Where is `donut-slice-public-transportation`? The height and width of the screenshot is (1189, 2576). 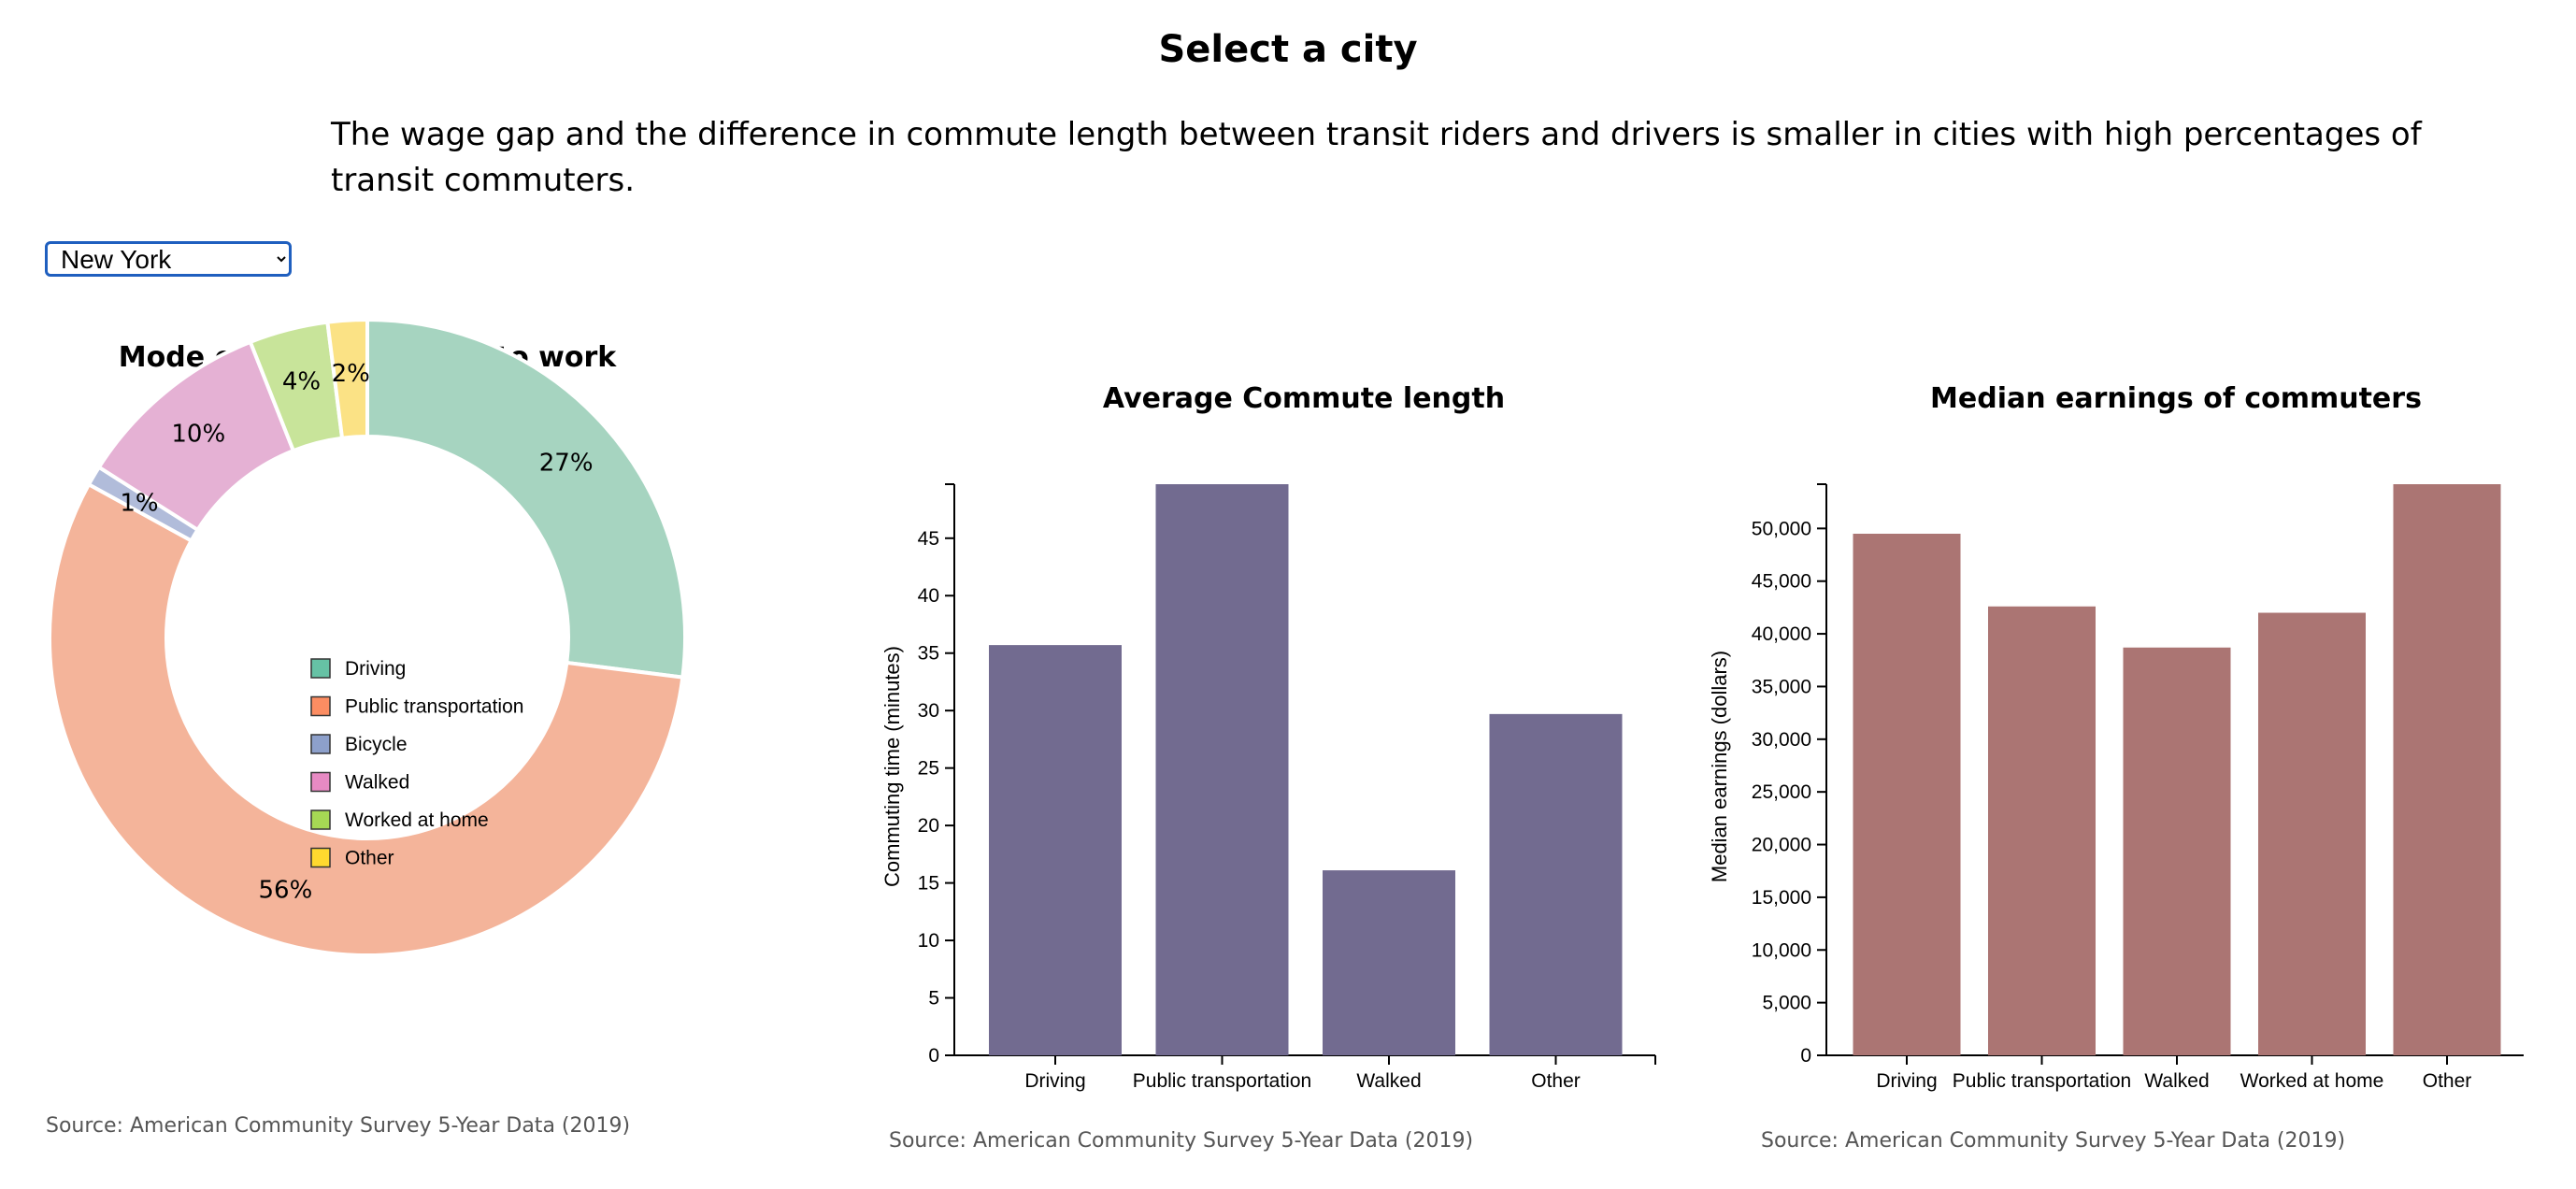 donut-slice-public-transportation is located at coordinates (366, 719).